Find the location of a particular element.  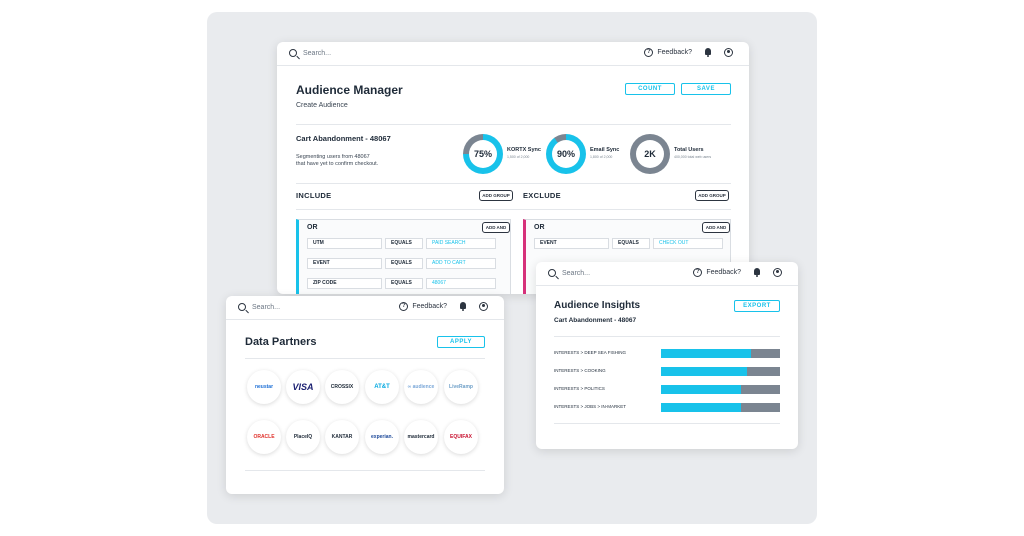

stat-sub: 1,800 of 2,000 is located at coordinates (601, 157).